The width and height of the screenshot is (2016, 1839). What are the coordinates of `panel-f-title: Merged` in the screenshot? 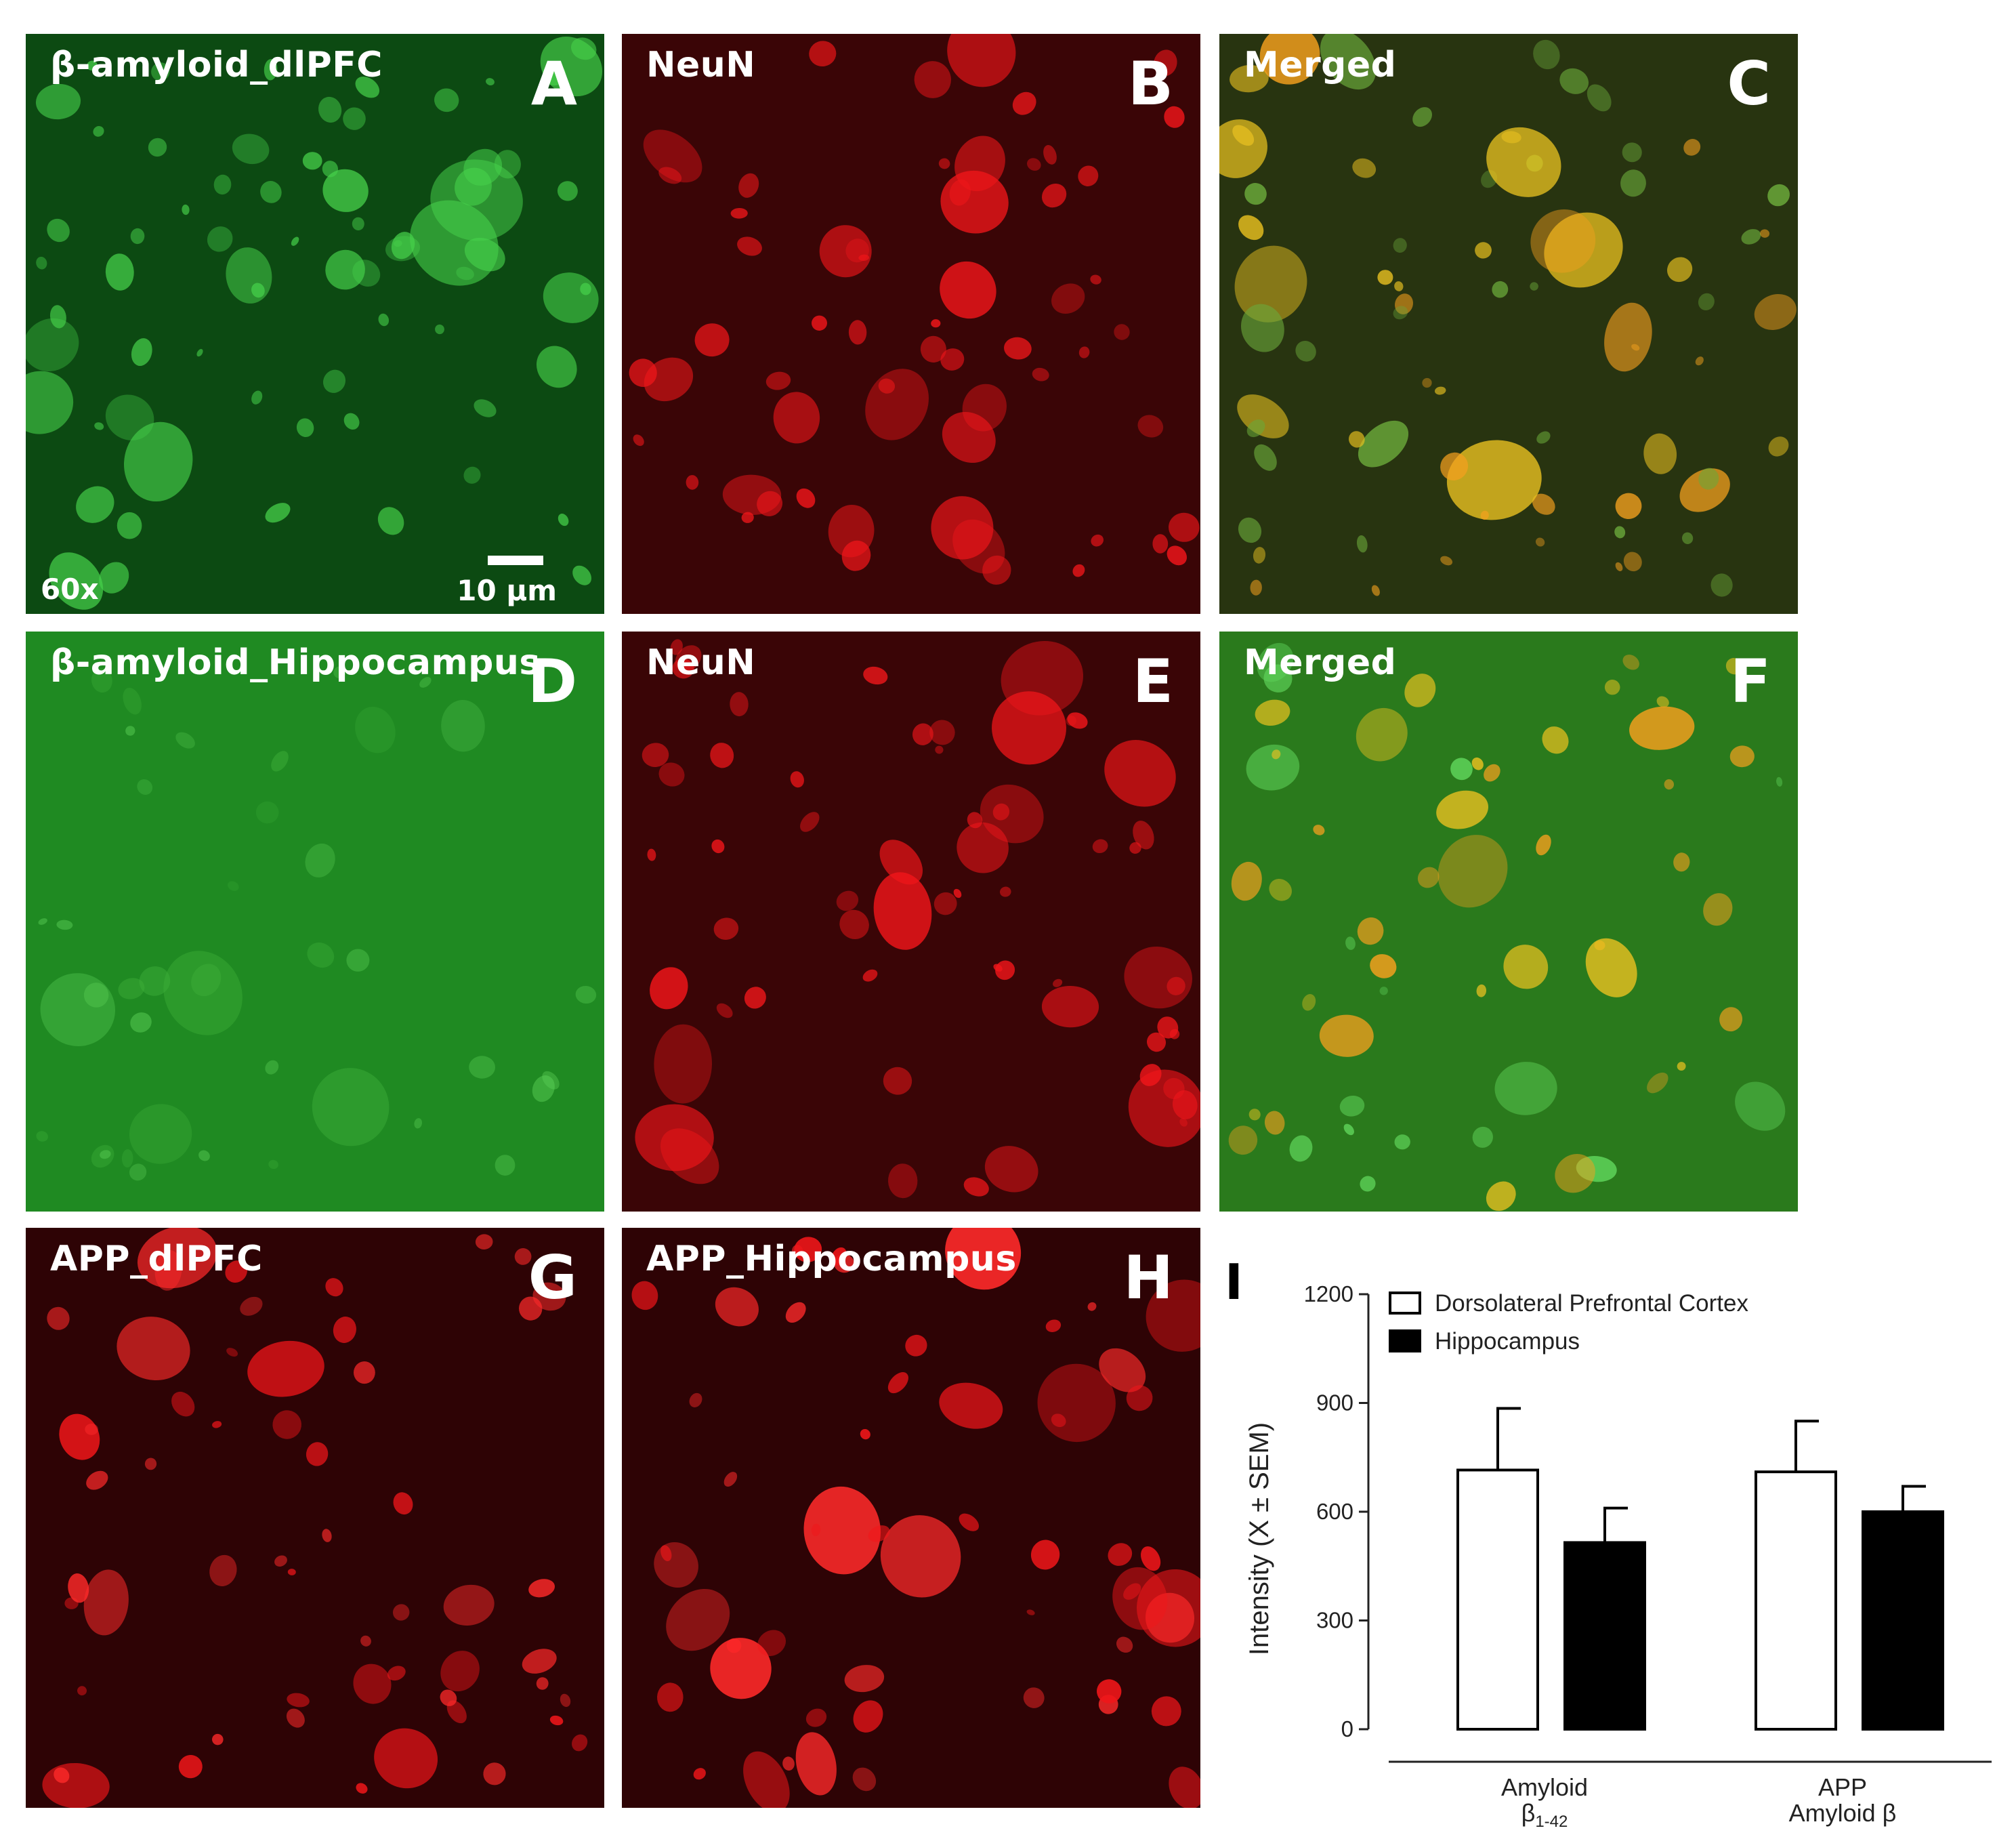 It's located at (1320, 663).